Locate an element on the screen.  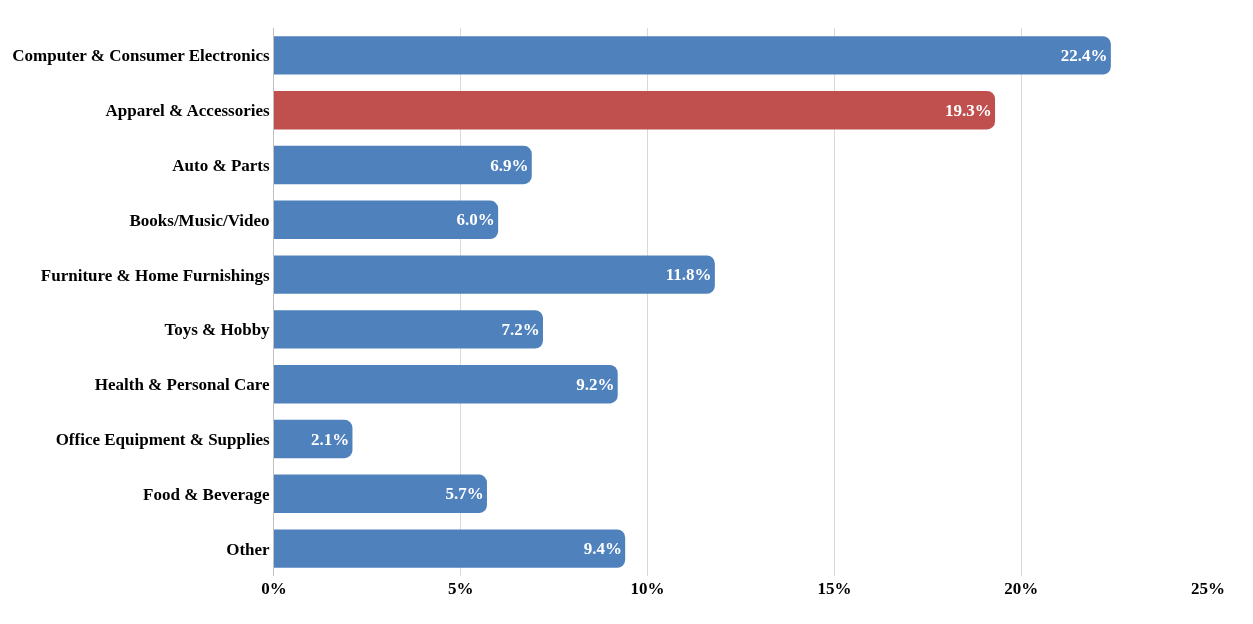
data-label: 19.3% is located at coordinates (968, 110).